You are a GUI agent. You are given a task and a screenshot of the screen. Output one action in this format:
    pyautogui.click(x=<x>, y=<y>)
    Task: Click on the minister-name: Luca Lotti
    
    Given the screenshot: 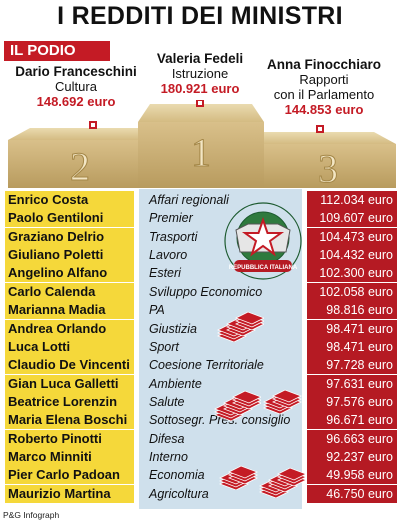 What is the action you would take?
    pyautogui.click(x=69, y=346)
    